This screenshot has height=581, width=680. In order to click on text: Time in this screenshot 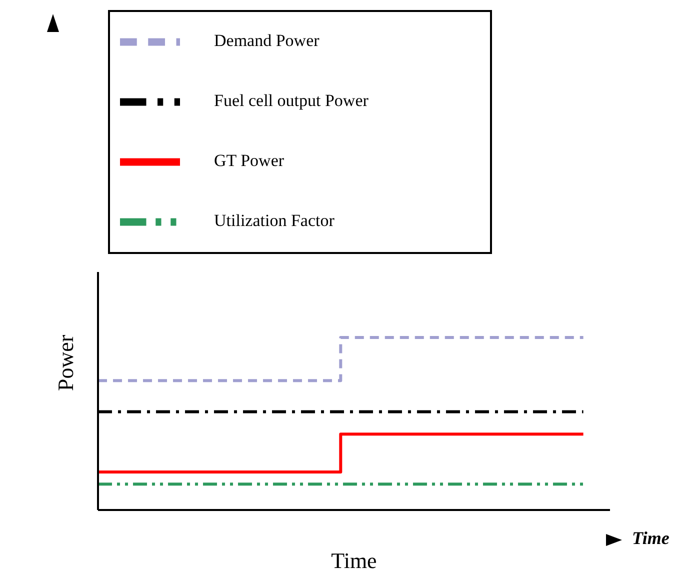, I will do `click(651, 538)`.